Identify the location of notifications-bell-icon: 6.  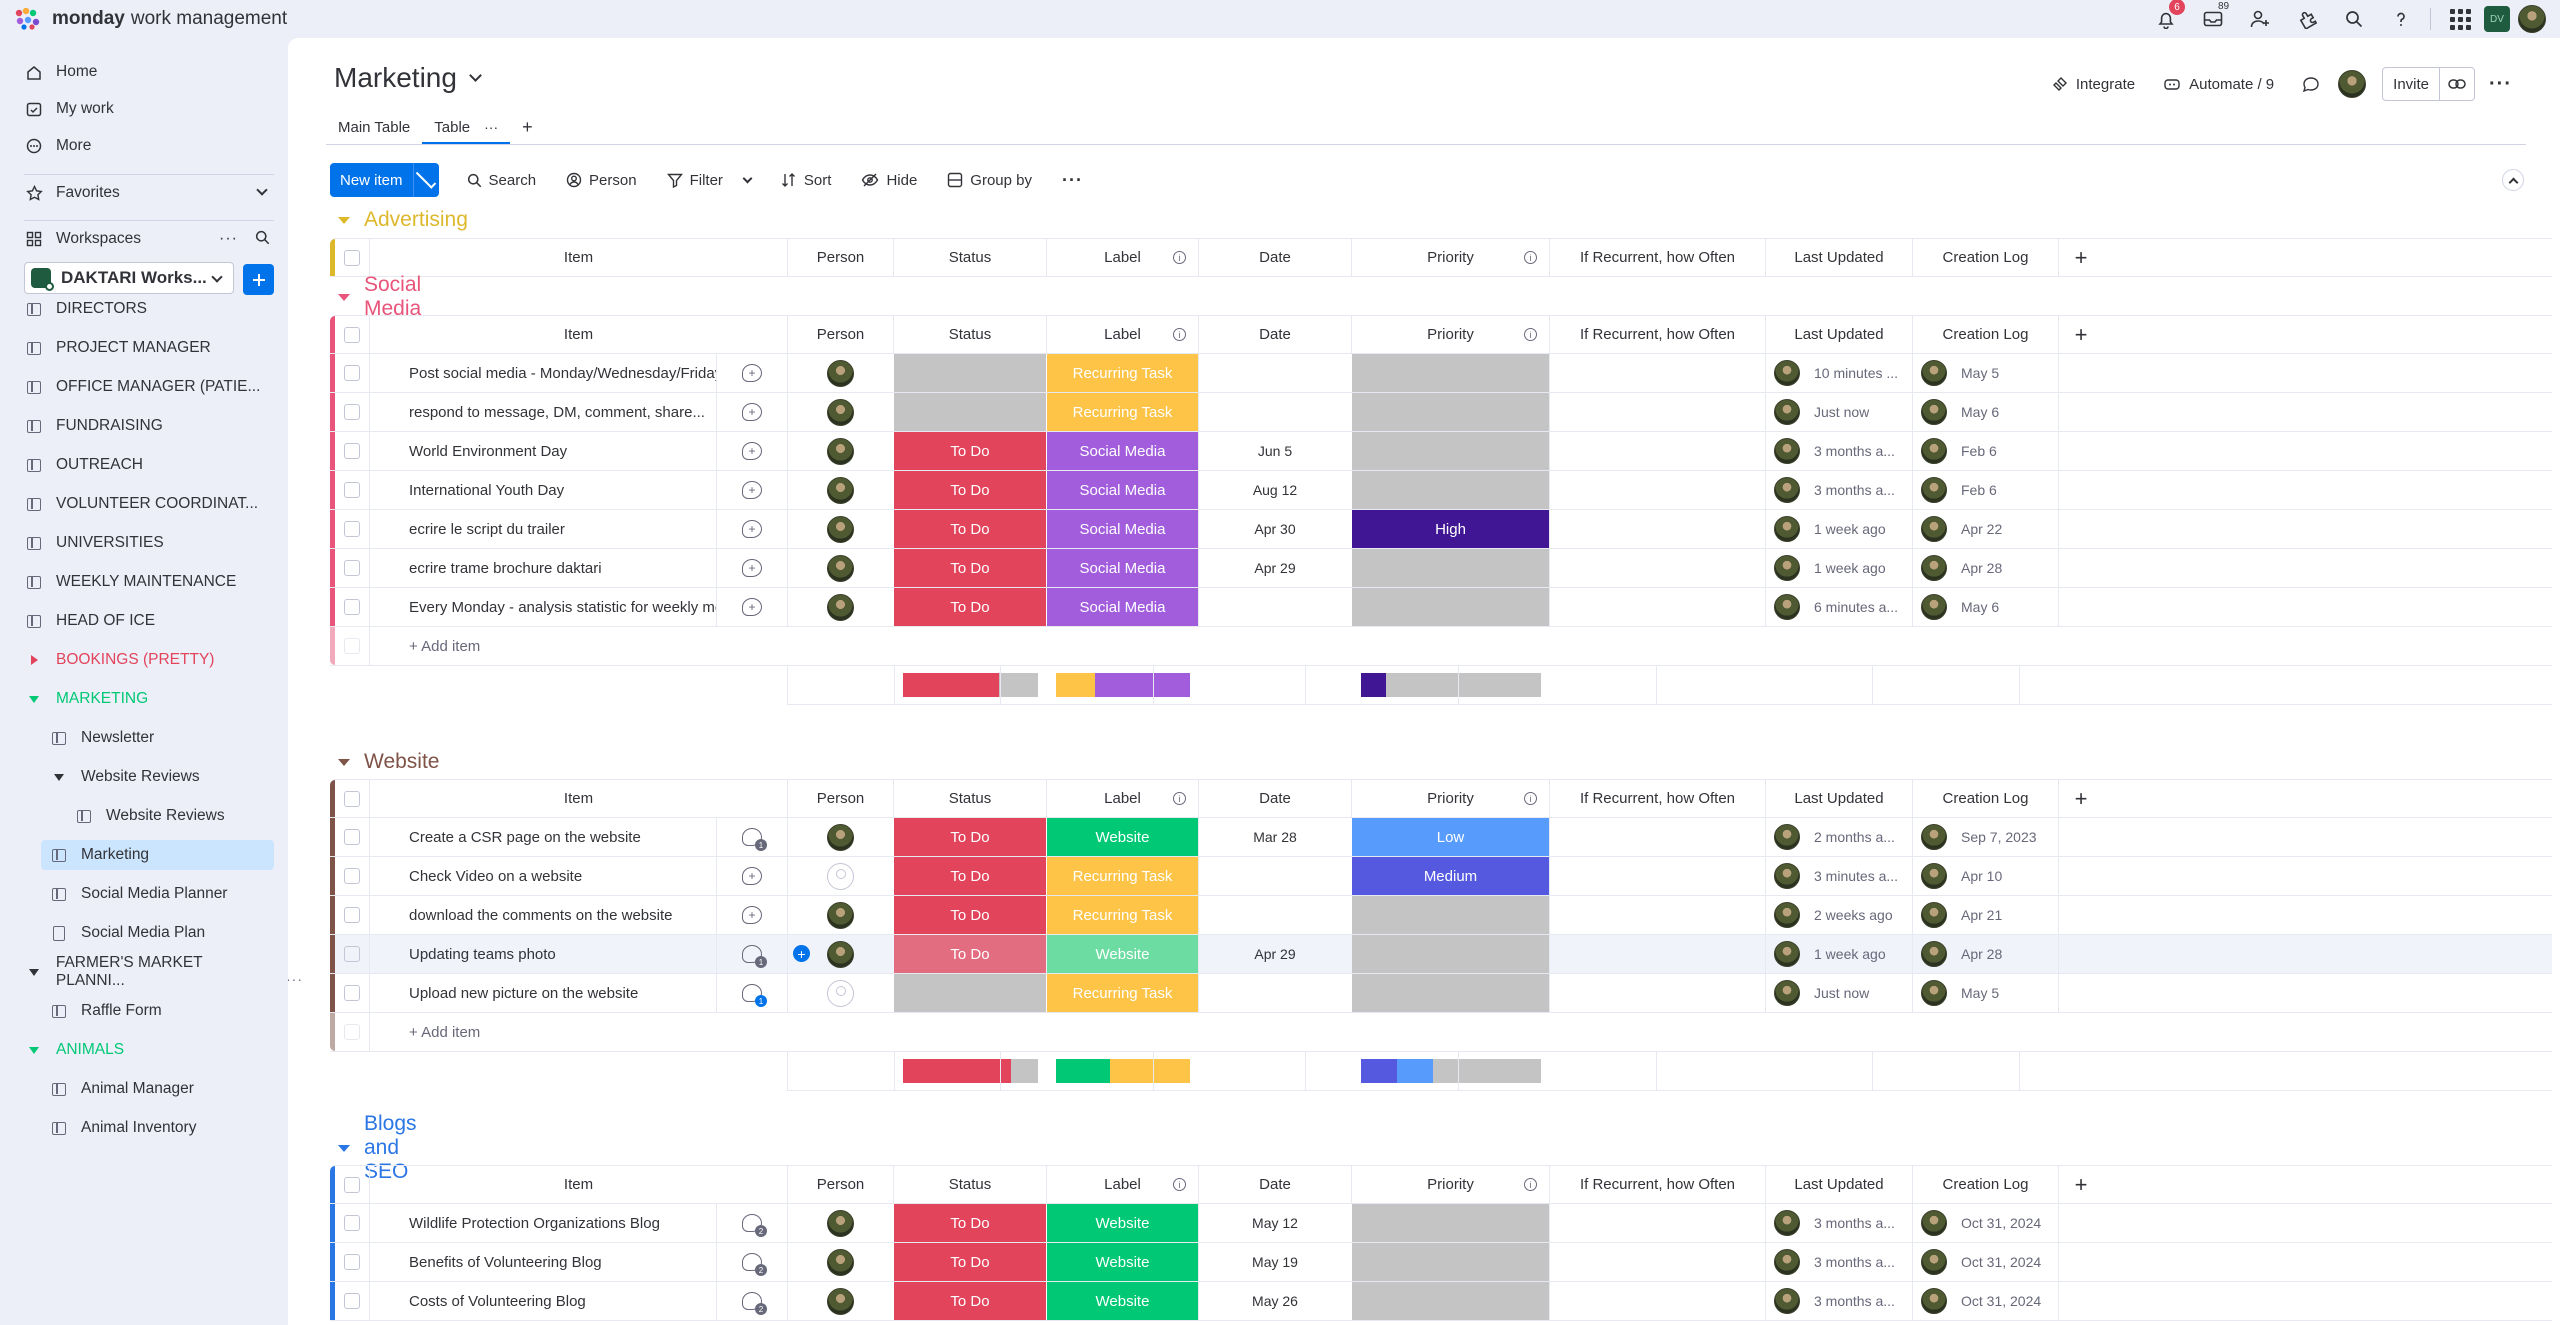
(2165, 19).